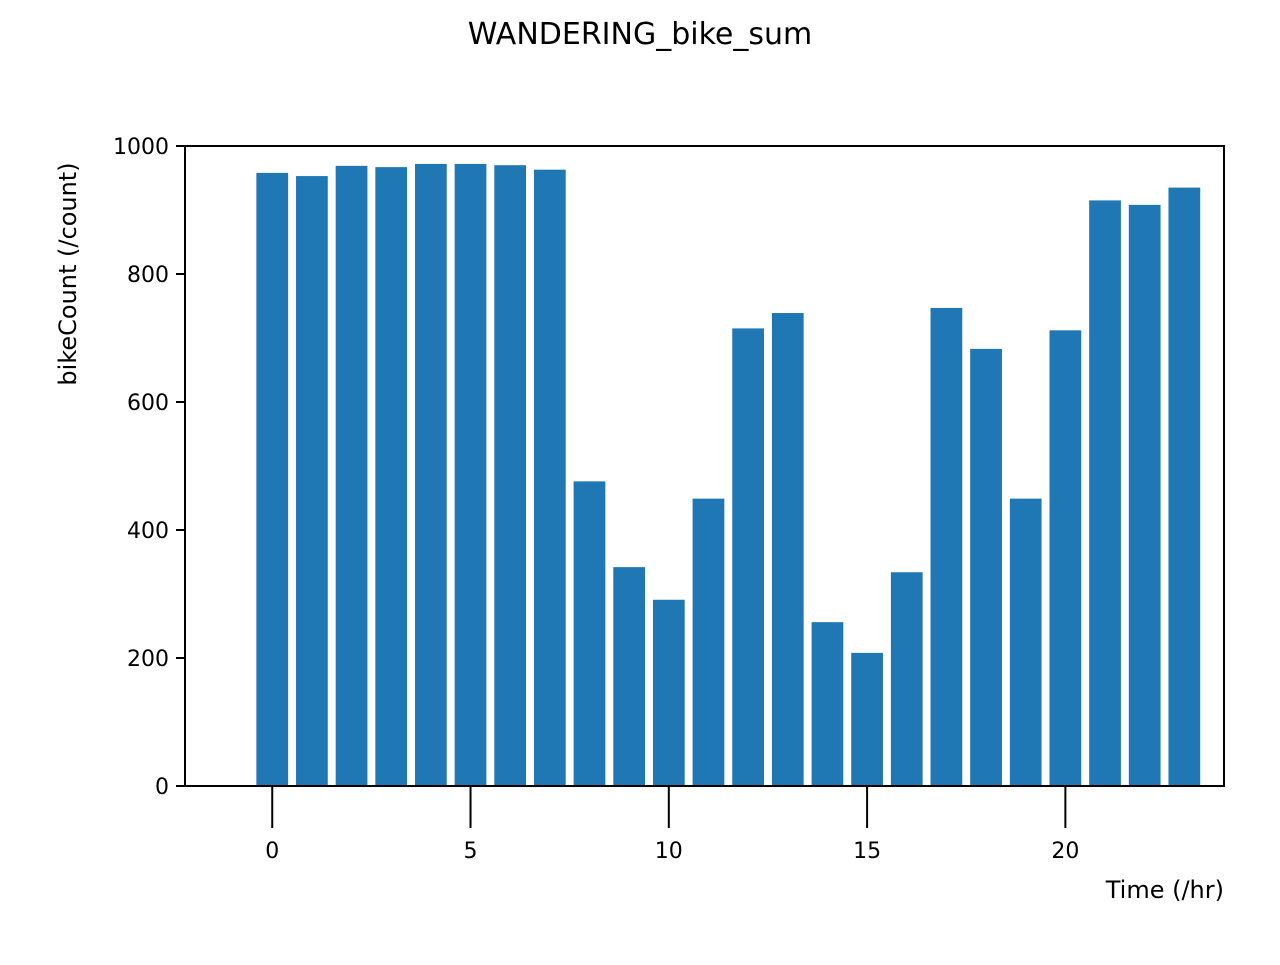 Image resolution: width=1280 pixels, height=965 pixels. Describe the element at coordinates (471, 851) in the screenshot. I see `x-tick-label: 5` at that location.